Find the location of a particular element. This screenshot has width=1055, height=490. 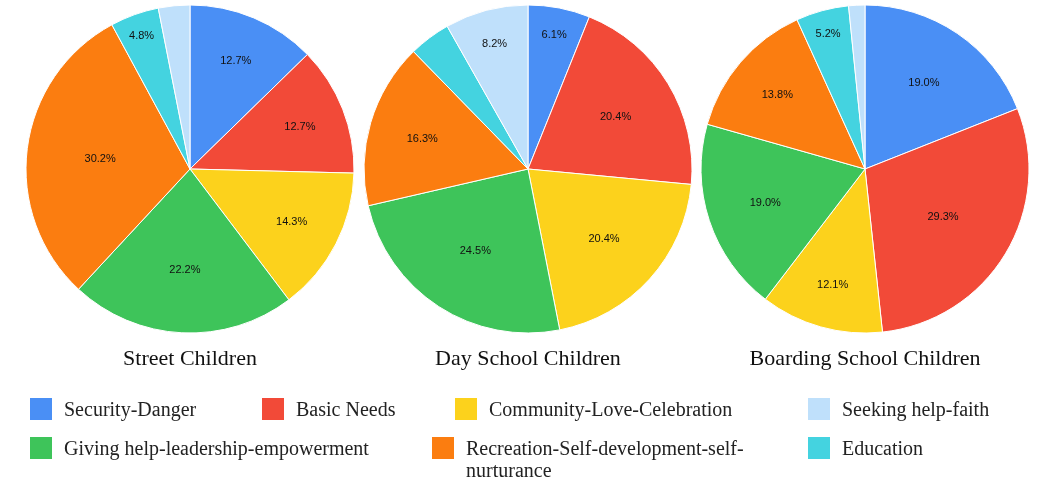

legend-label: Giving help-leadership-empowerment is located at coordinates (216, 448).